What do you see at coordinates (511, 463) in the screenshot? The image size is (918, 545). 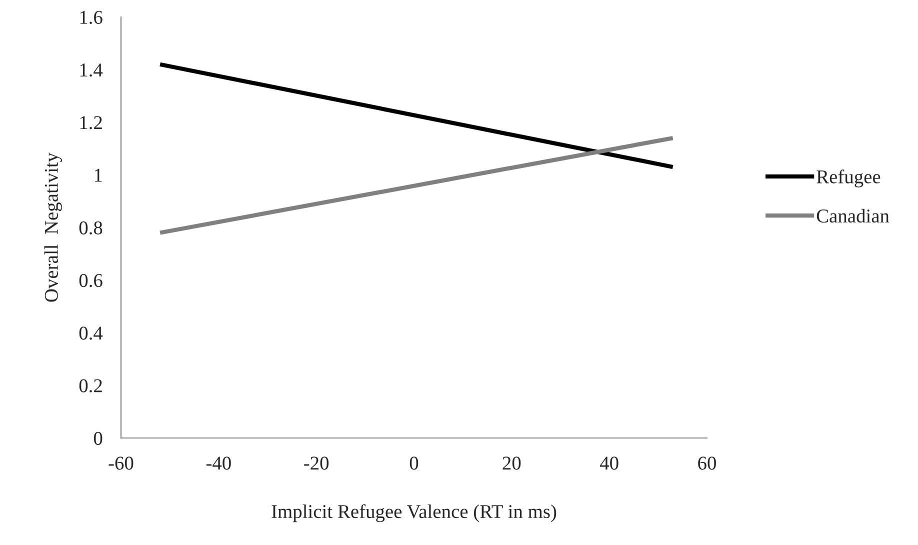 I see `x-tick-label: 20` at bounding box center [511, 463].